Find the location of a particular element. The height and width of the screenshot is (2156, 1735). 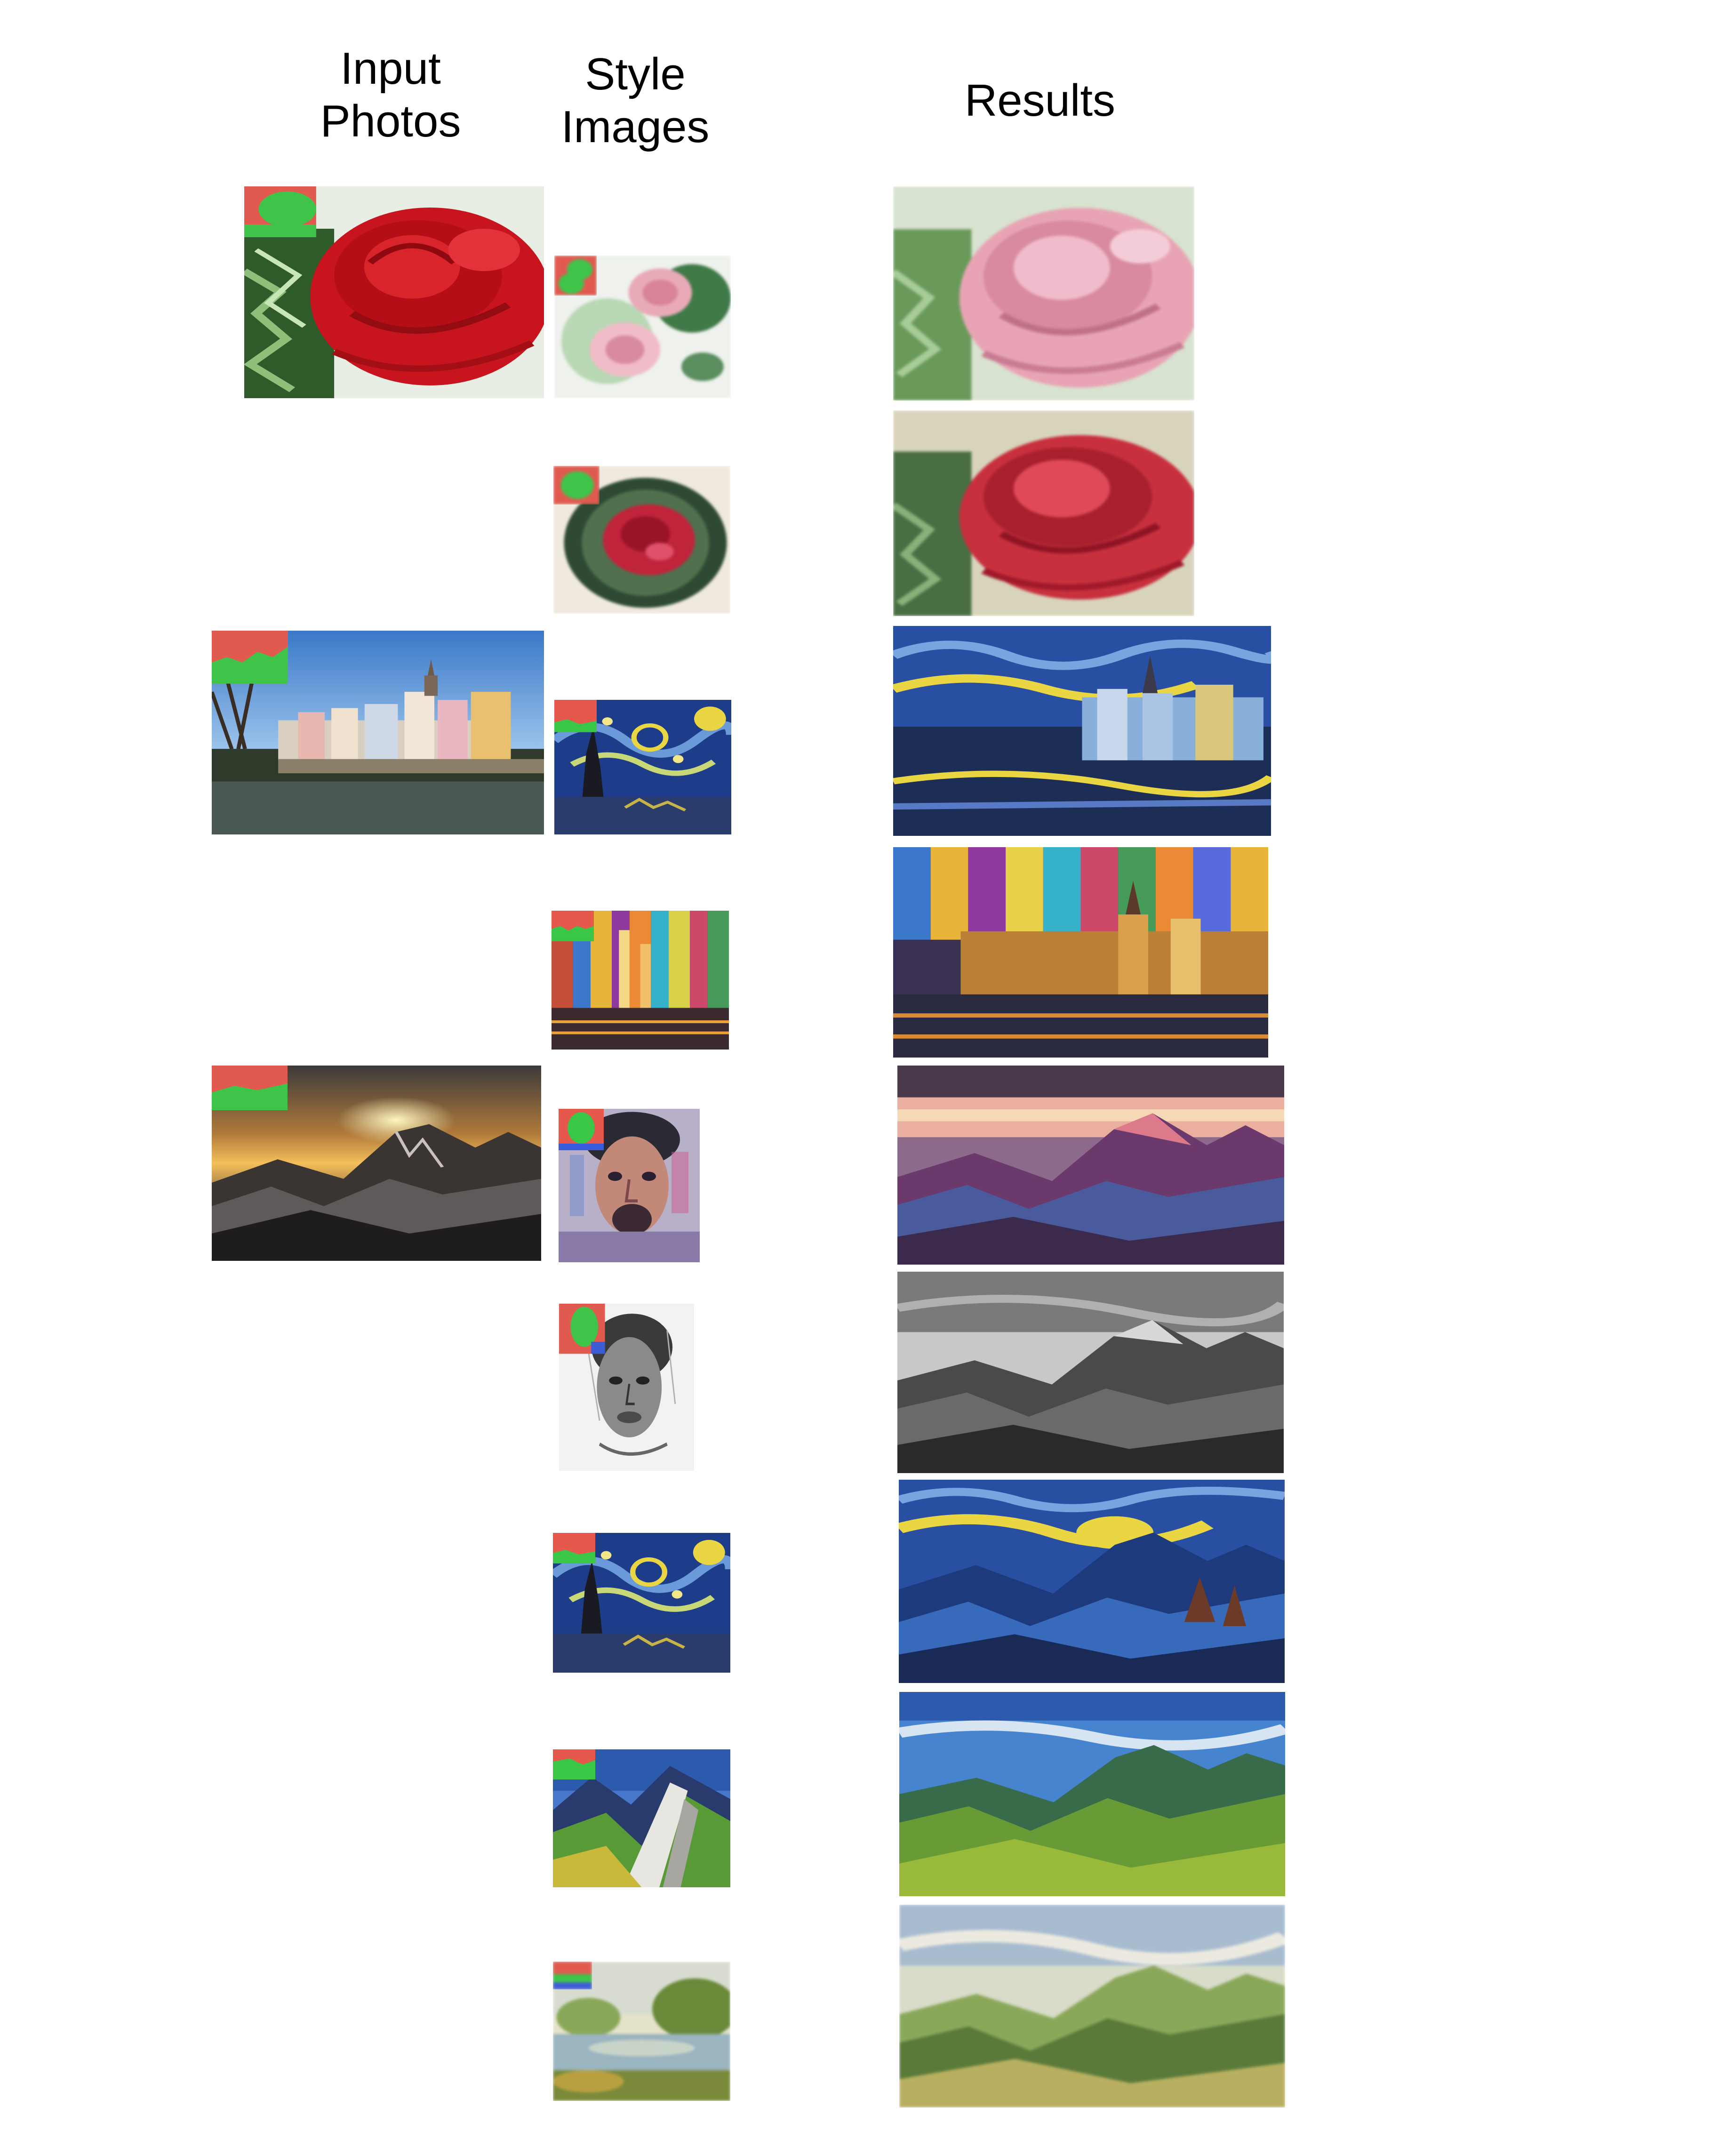

result-image-mountain-portrait is located at coordinates (1091, 1165).